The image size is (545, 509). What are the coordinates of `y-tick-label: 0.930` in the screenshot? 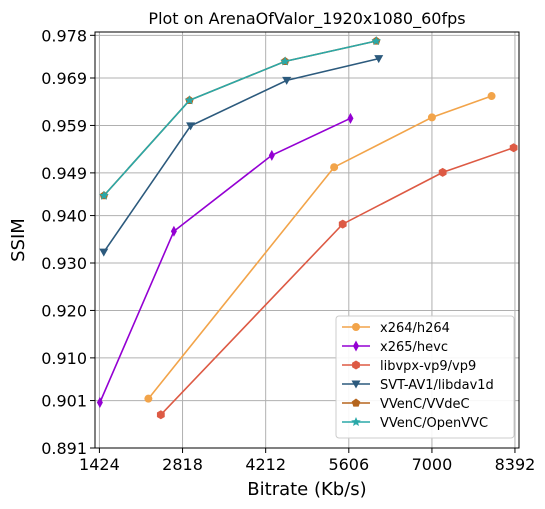 It's located at (64, 263).